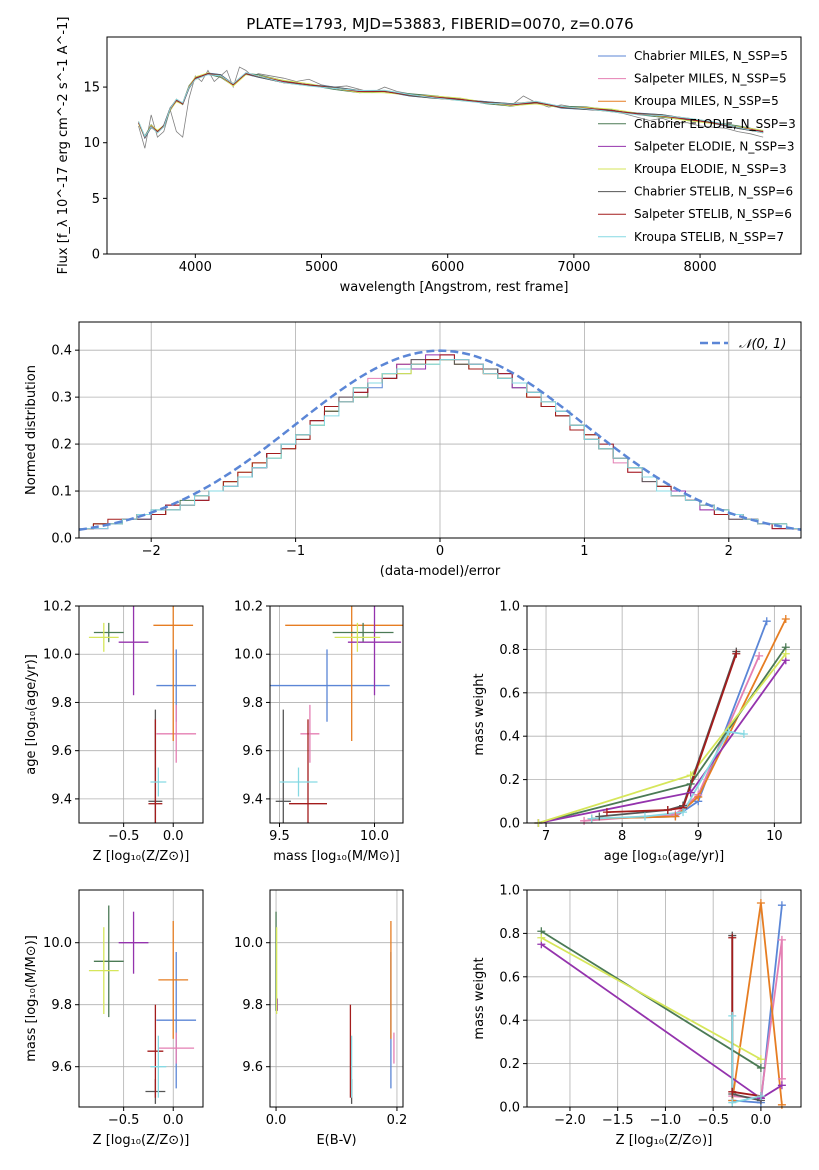 Image resolution: width=819 pixels, height=1170 pixels. What do you see at coordinates (91, 143) in the screenshot?
I see `y-tick-label: 10` at bounding box center [91, 143].